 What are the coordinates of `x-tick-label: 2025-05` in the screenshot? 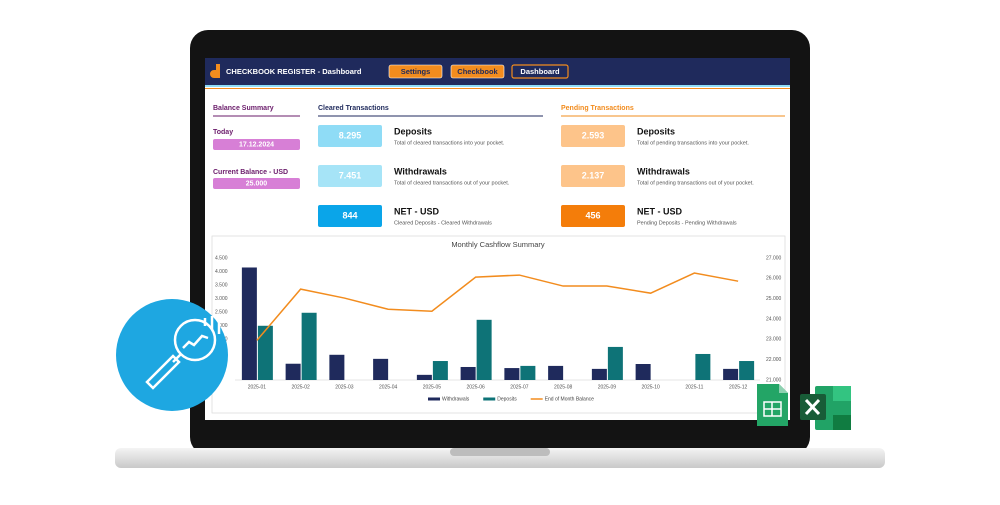 It's located at (432, 387).